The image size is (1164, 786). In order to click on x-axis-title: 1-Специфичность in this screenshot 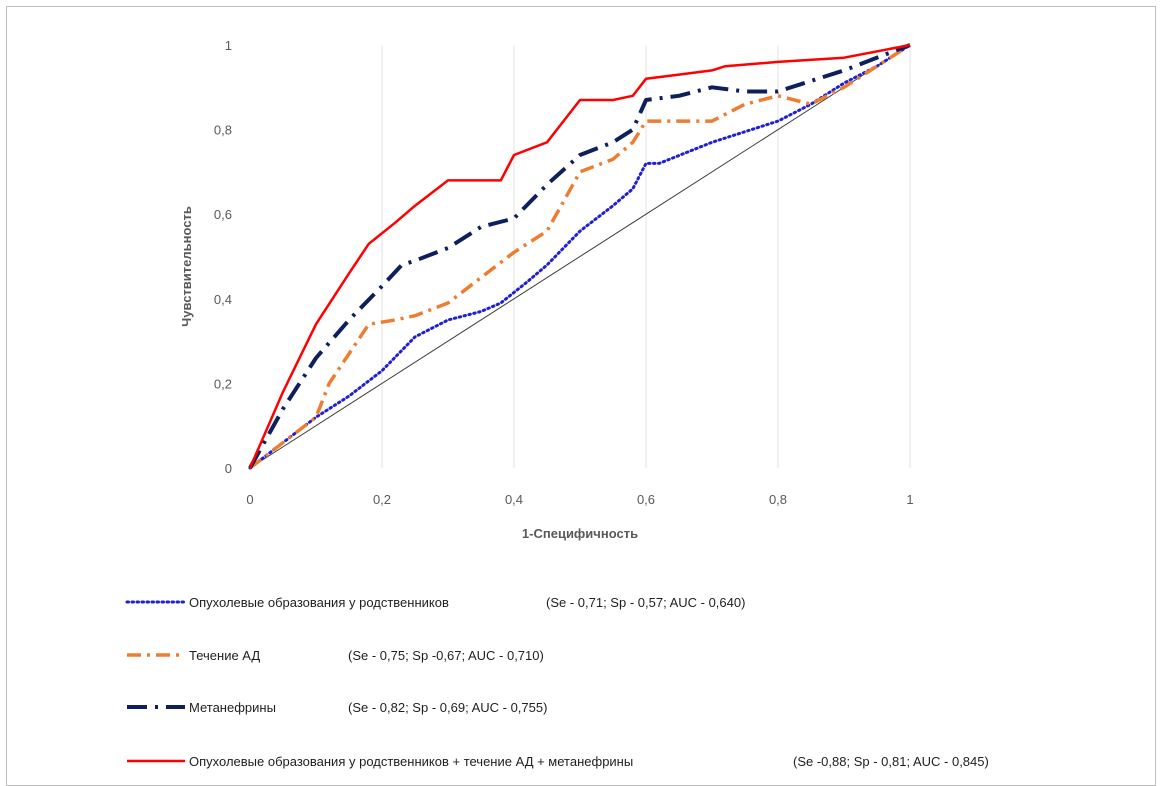, I will do `click(580, 533)`.